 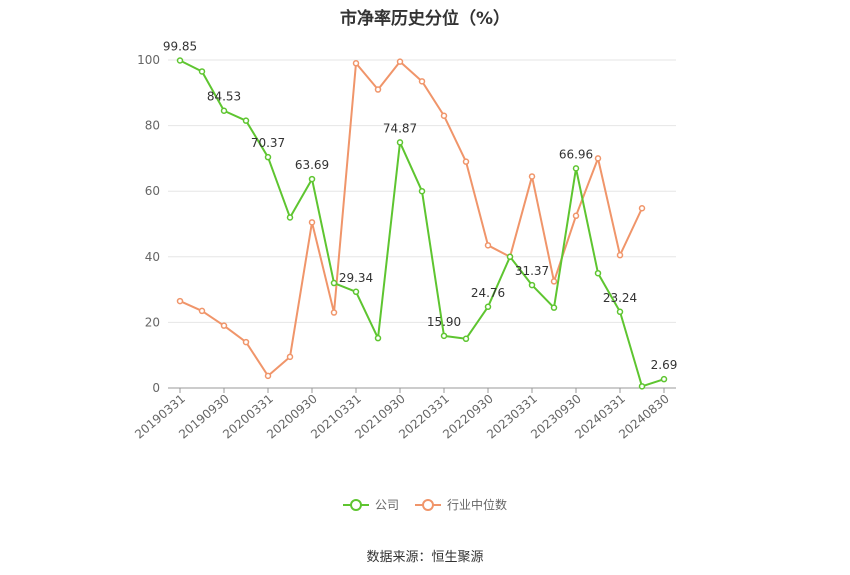 I want to click on data-label: 23.24, so click(x=620, y=298).